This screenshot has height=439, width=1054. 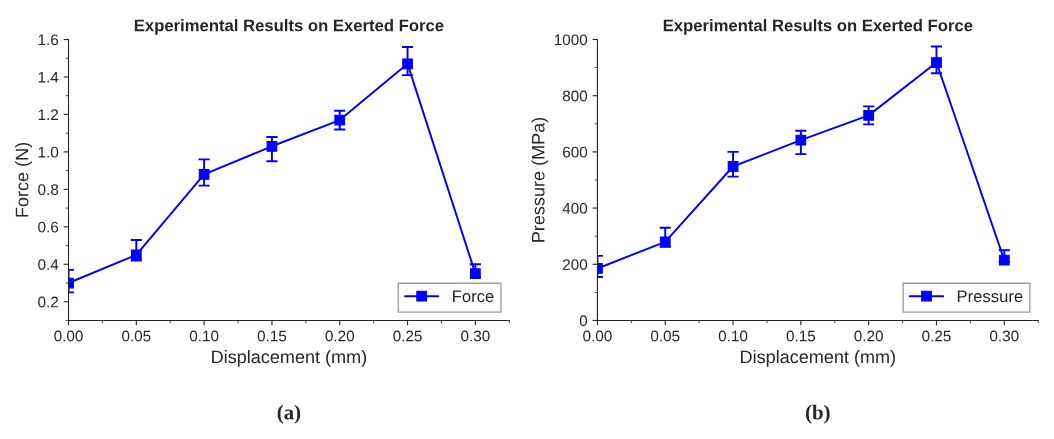 I want to click on y-tick-label: 1.2, so click(x=48, y=114).